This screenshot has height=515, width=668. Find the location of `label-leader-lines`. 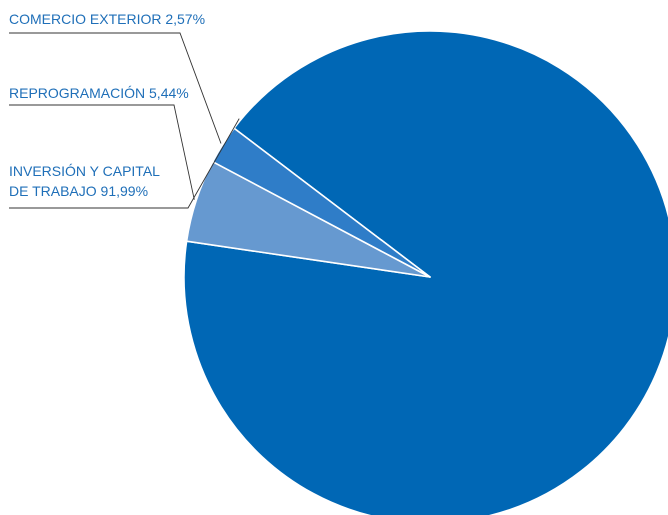

label-leader-lines is located at coordinates (124, 120).